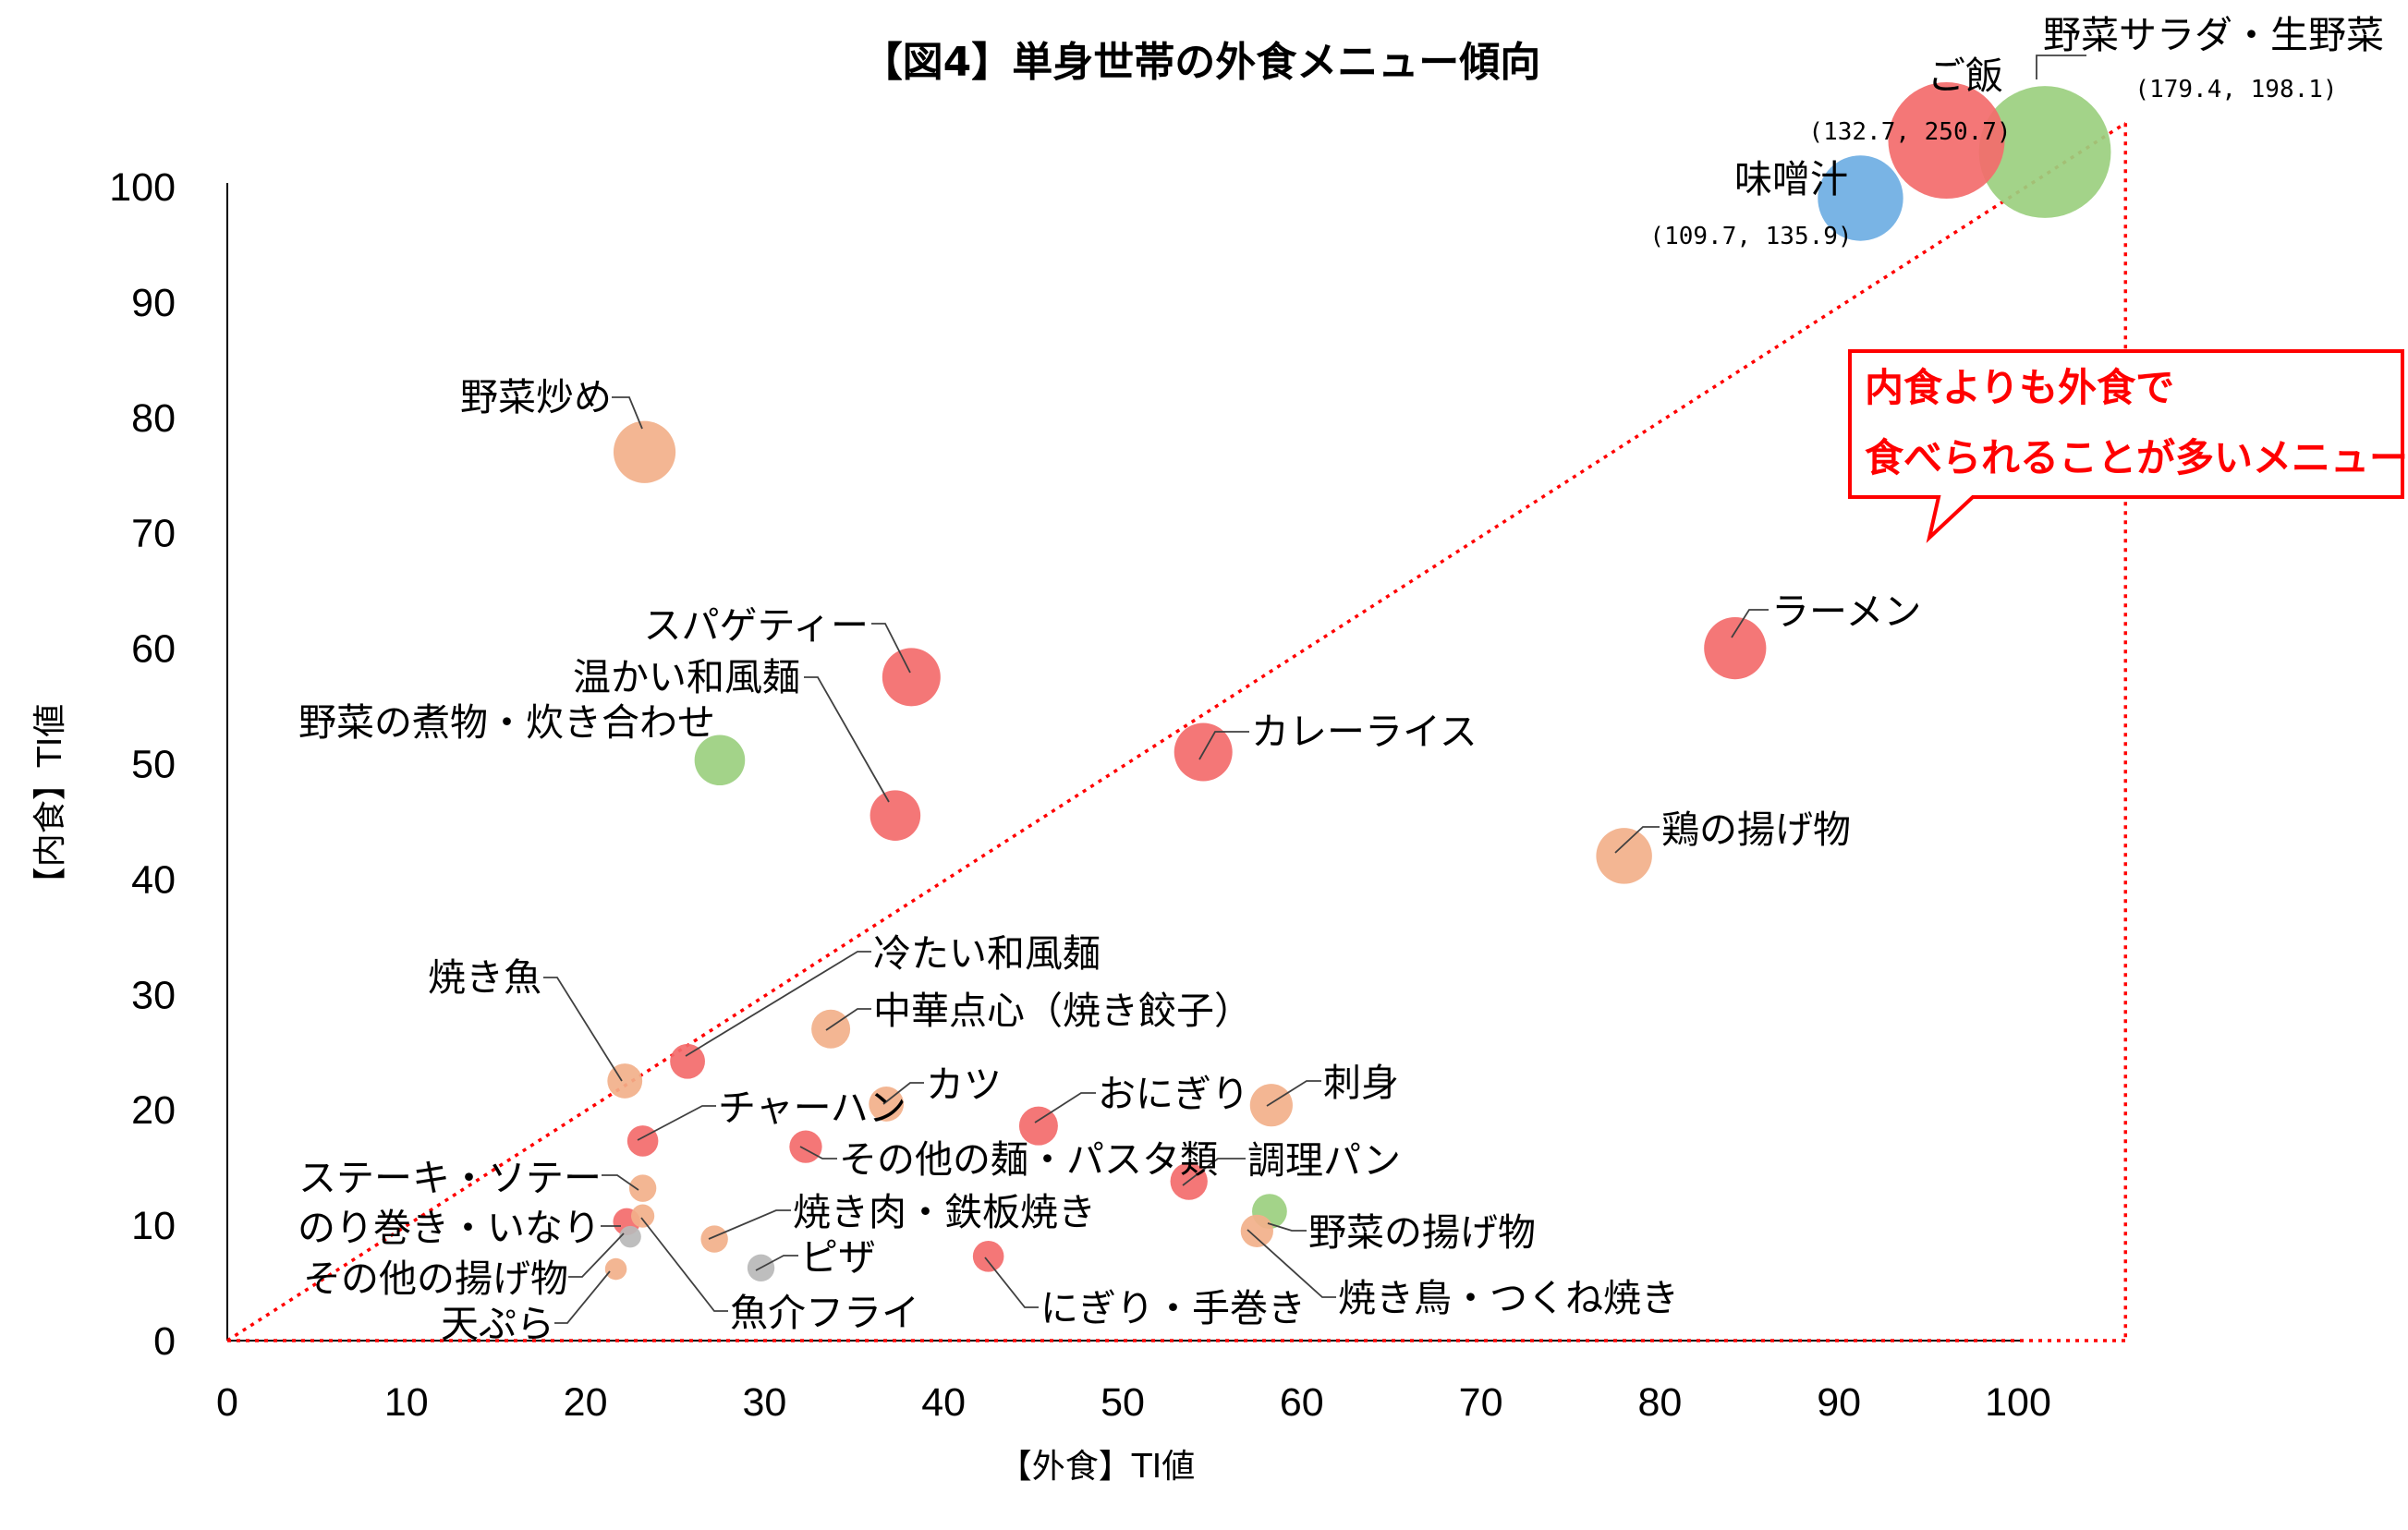 The height and width of the screenshot is (1530, 2408). What do you see at coordinates (1287, 1227) in the screenshot?
I see `leader-野菜の揚げ物` at bounding box center [1287, 1227].